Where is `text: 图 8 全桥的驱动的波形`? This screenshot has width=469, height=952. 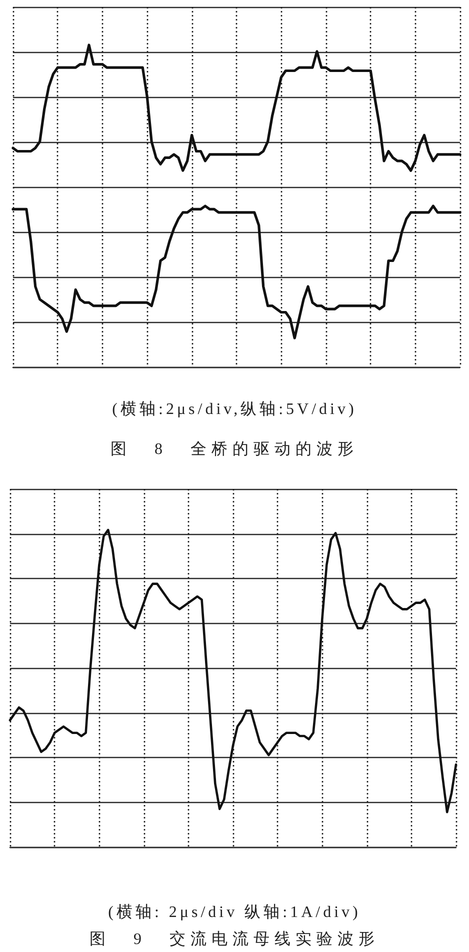 text: 图 8 全桥的驱动的波形 is located at coordinates (235, 450).